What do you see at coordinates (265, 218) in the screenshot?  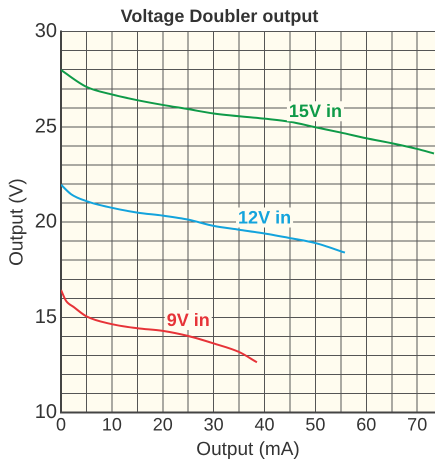 I see `series-label: 12V in` at bounding box center [265, 218].